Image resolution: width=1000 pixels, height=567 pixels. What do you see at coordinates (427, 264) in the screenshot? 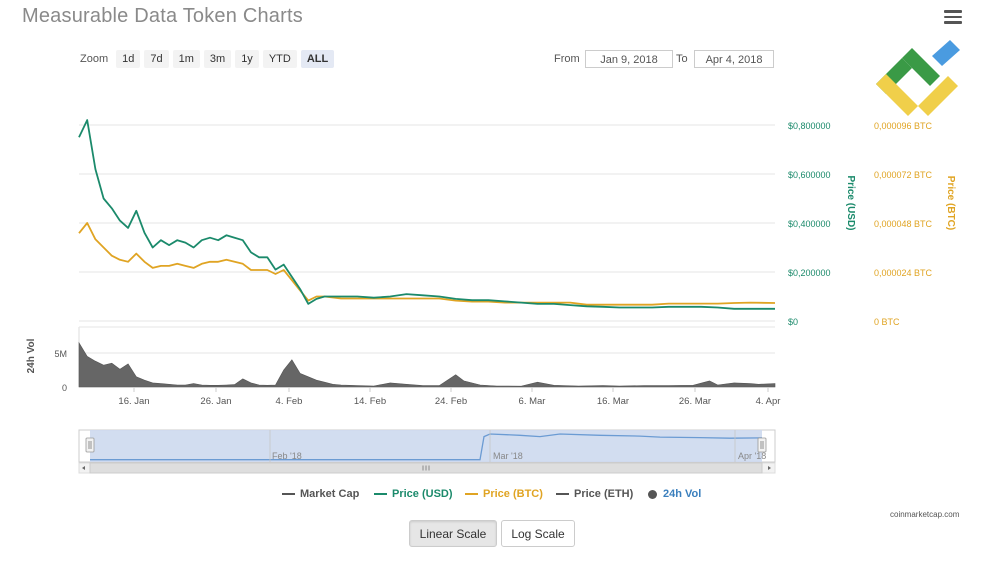
I see `series-price-btc` at bounding box center [427, 264].